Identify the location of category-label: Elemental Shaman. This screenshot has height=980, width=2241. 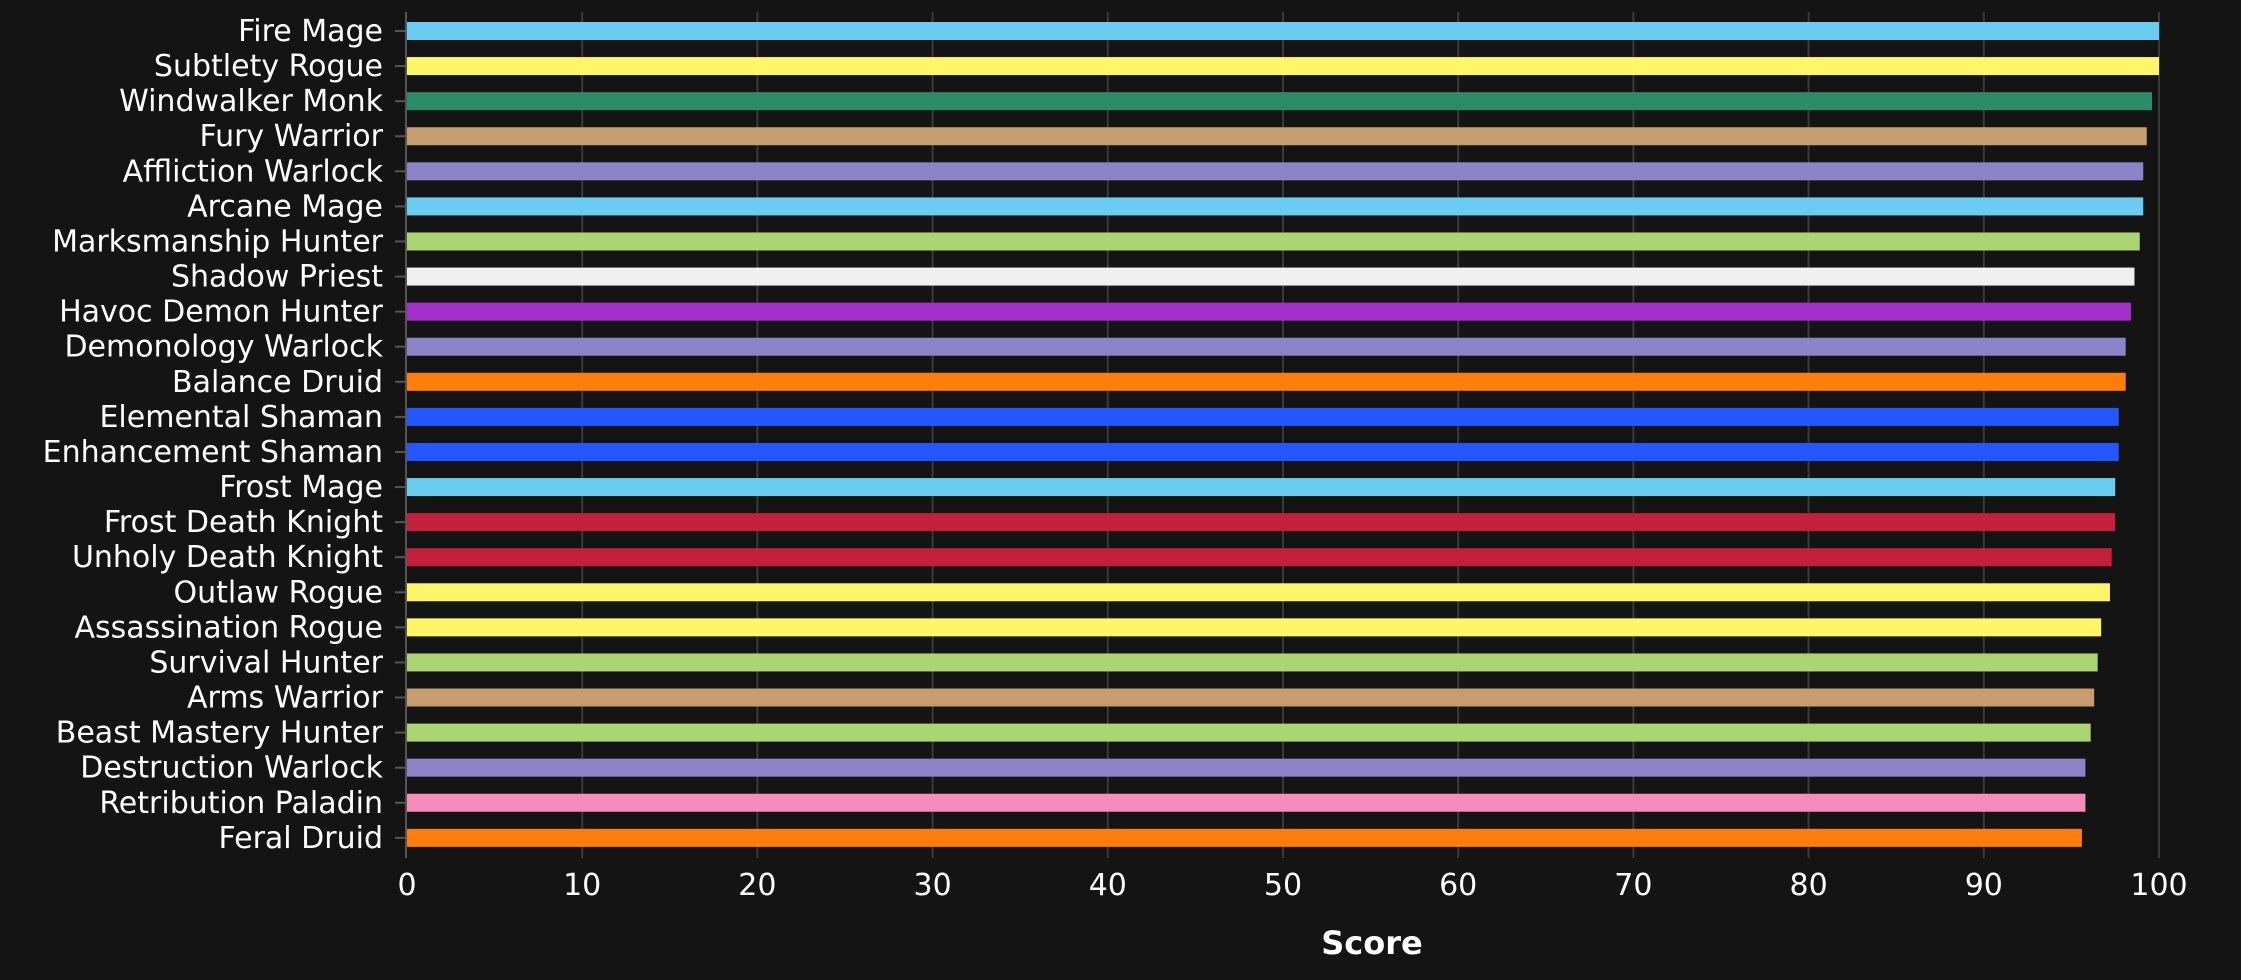
(241, 417).